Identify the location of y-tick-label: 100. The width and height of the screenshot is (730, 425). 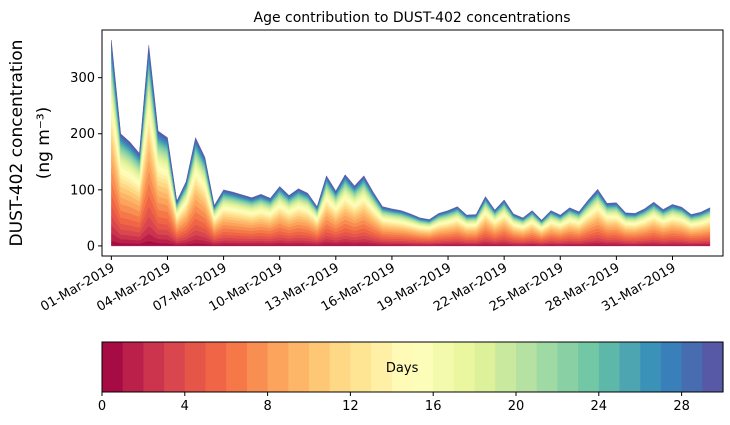
(82, 190).